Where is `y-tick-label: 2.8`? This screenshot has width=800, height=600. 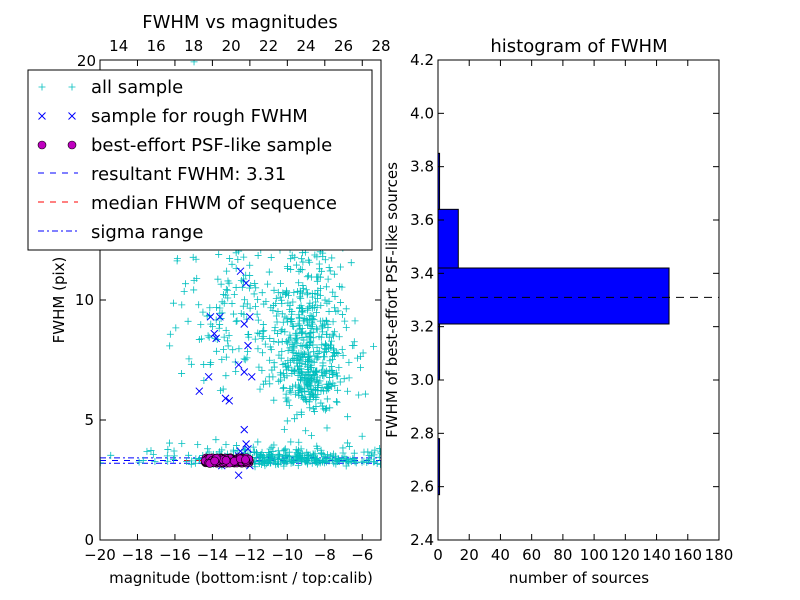
y-tick-label: 2.8 is located at coordinates (422, 433).